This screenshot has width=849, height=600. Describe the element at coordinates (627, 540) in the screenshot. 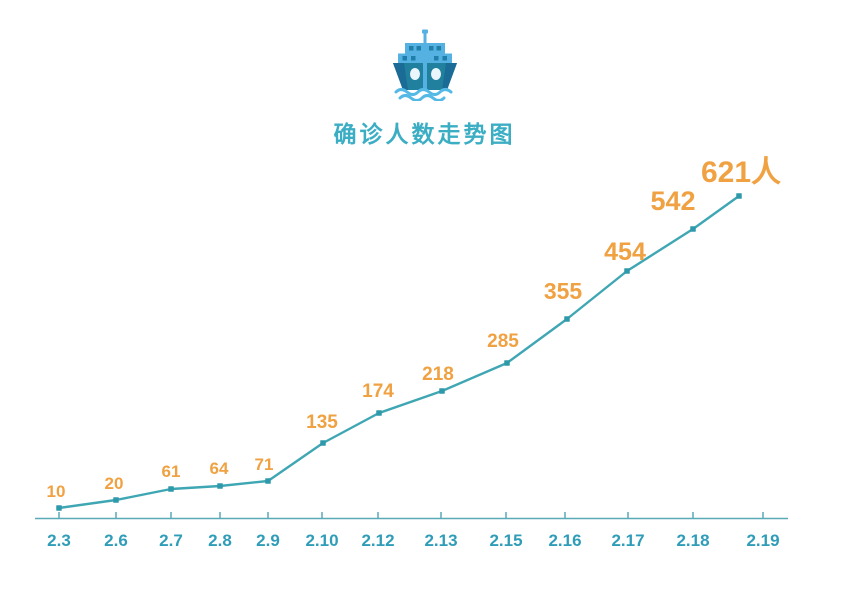

I see `x-tick-label: 2.17` at that location.